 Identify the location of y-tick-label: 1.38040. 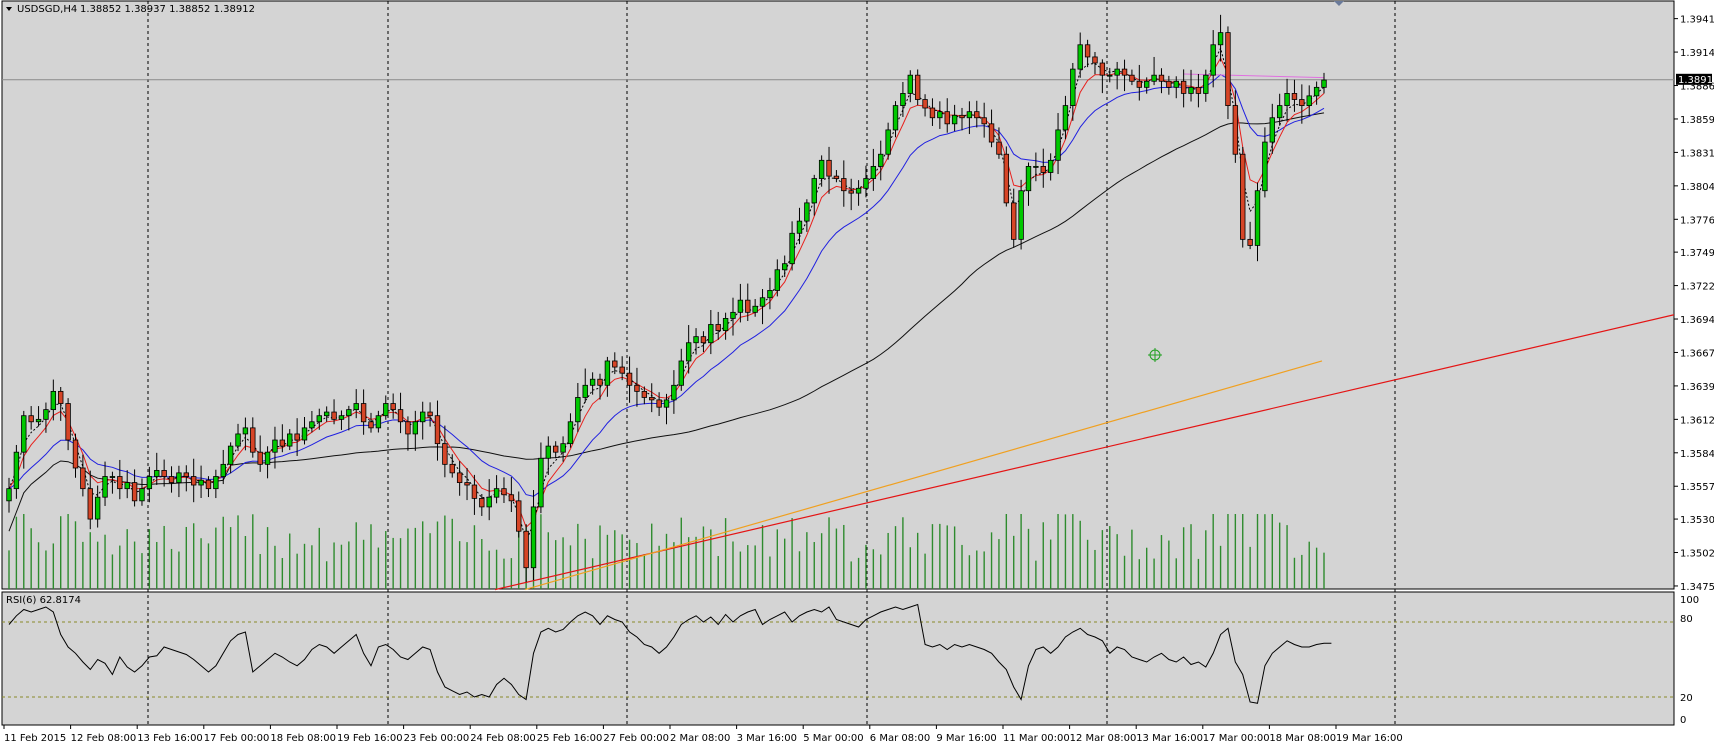
(1697, 187).